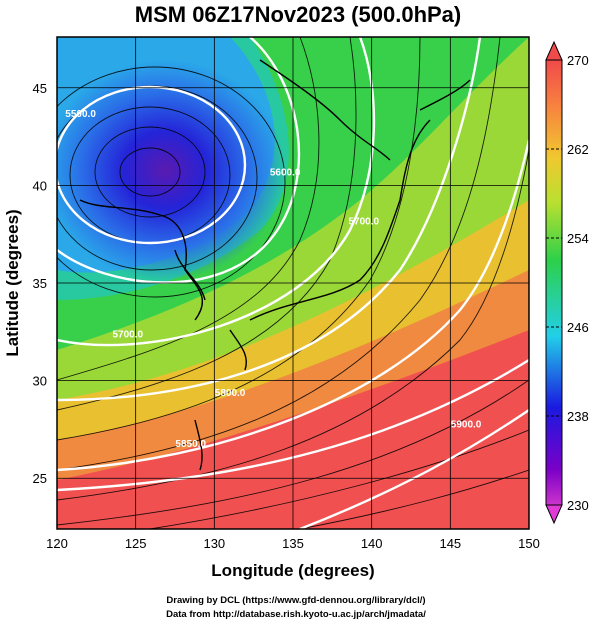 This screenshot has height=625, width=599. What do you see at coordinates (230, 393) in the screenshot?
I see `contour-label: 5800.0` at bounding box center [230, 393].